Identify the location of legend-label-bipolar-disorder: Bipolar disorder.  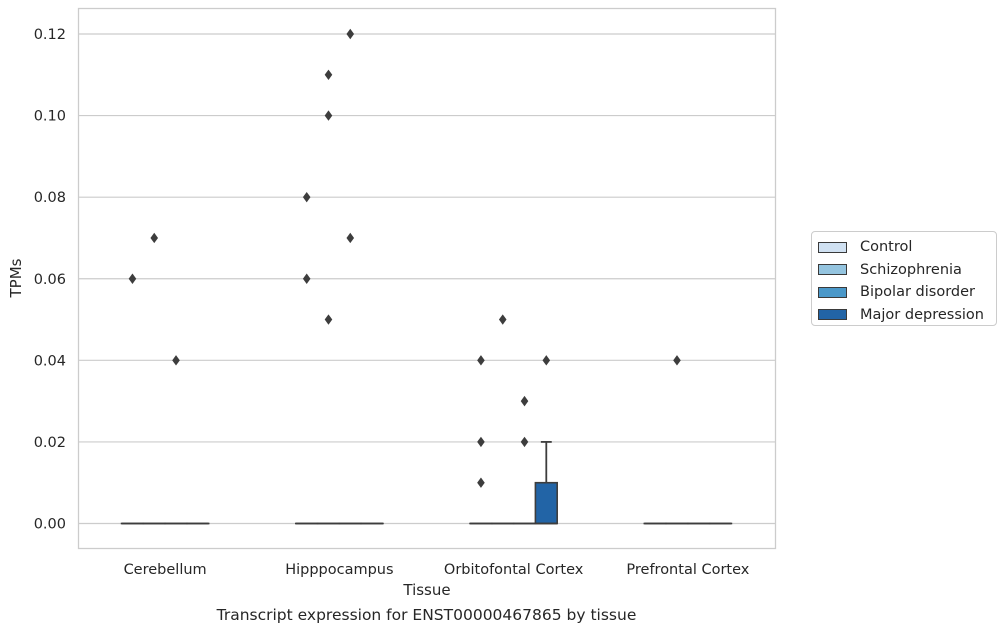
(917, 292).